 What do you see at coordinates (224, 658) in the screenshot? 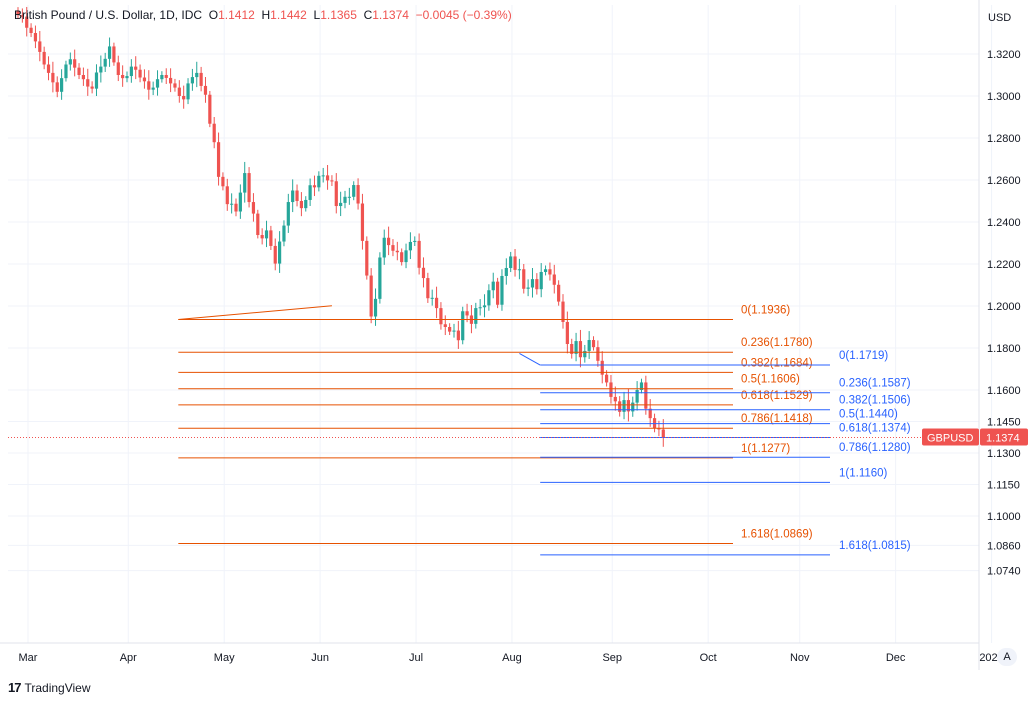
I see `x-tick-label: May` at bounding box center [224, 658].